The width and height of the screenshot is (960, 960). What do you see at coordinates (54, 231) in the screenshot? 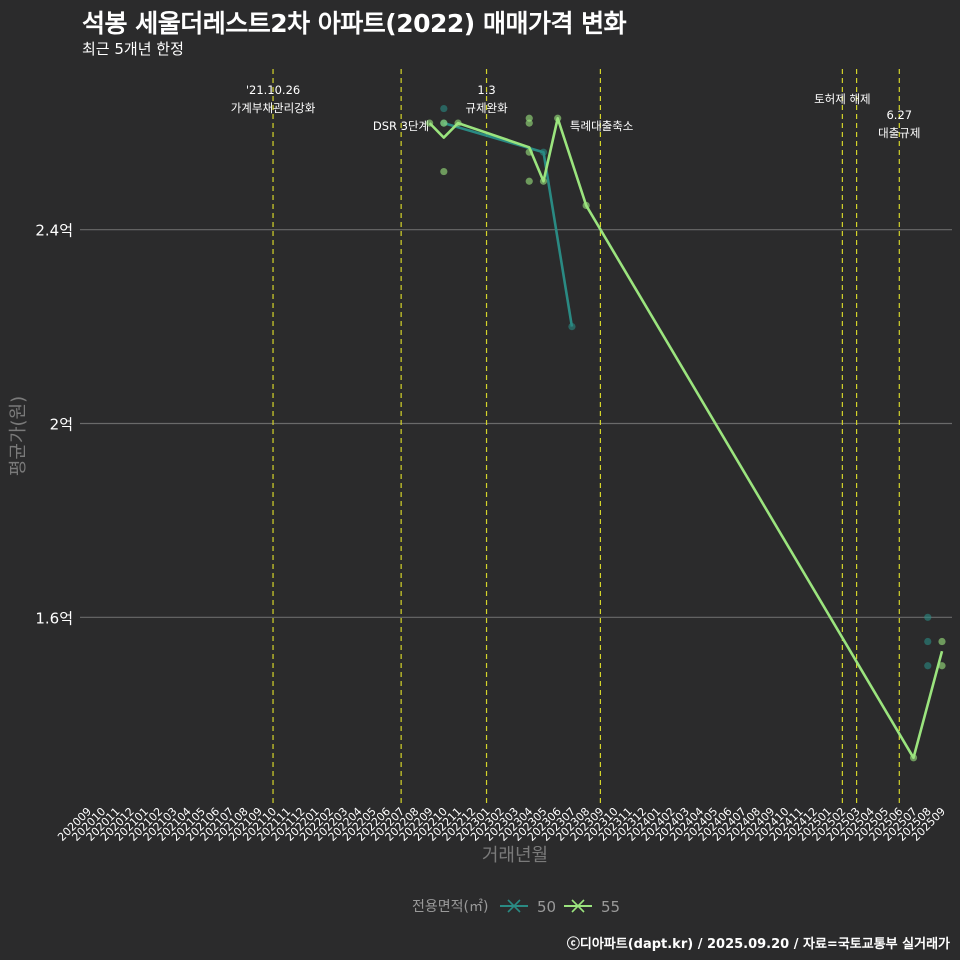
I see `y-tick-label: 2.4억` at bounding box center [54, 231].